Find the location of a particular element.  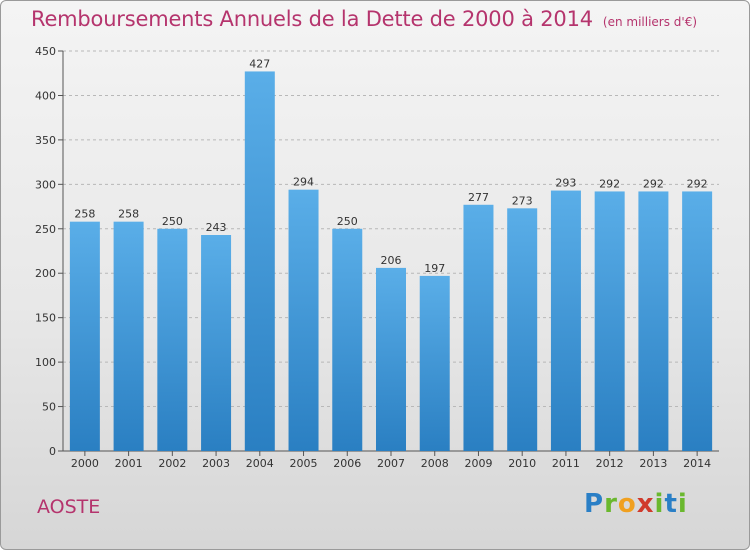

value-label-2003: 243 is located at coordinates (216, 227).